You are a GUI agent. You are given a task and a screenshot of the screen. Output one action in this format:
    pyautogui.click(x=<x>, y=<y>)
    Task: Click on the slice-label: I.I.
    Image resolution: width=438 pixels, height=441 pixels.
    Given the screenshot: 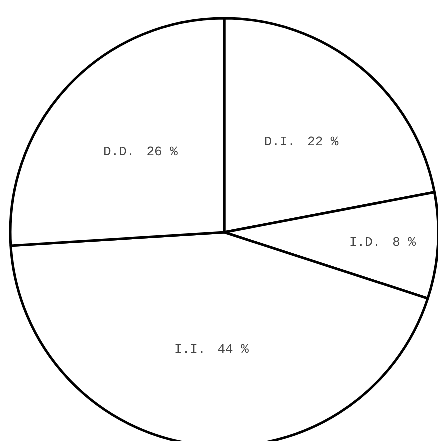 What is the action you would take?
    pyautogui.click(x=190, y=349)
    